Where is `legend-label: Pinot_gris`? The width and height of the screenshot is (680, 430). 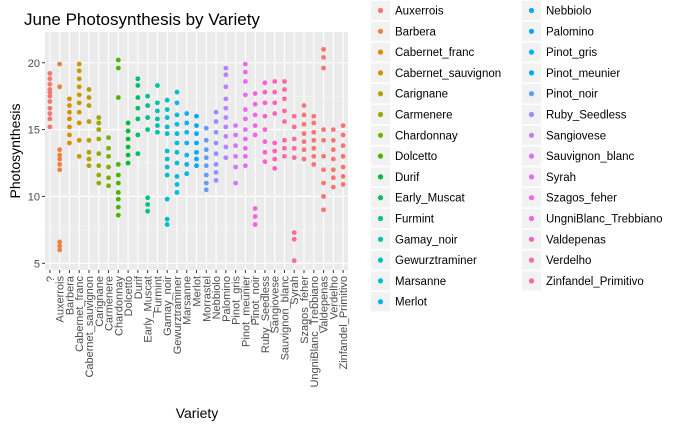 legend-label: Pinot_gris is located at coordinates (571, 53).